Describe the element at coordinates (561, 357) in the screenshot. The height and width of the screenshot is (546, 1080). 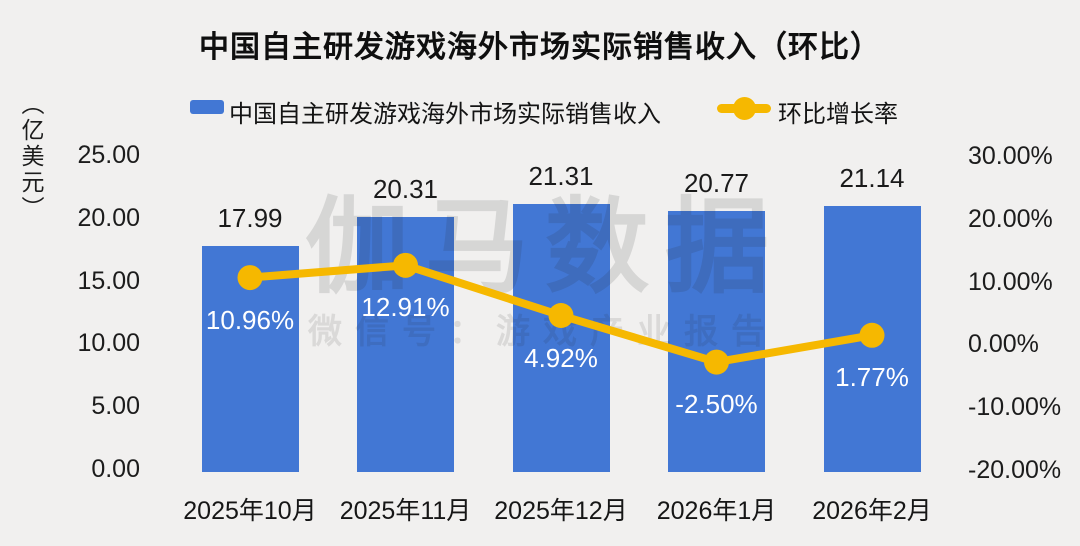
I see `growth-rate-label: 4.92%` at that location.